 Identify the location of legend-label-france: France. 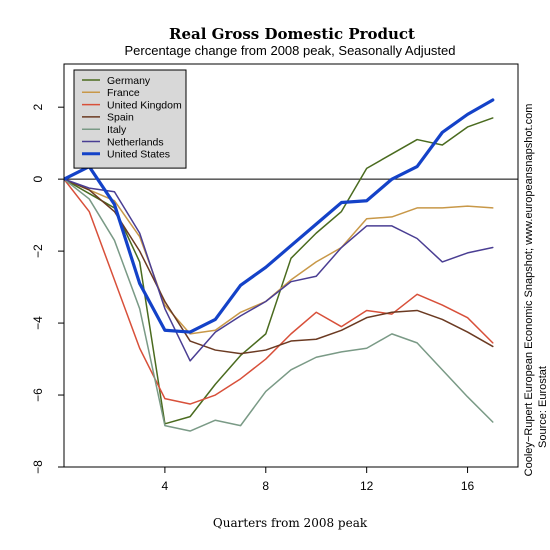
(123, 93).